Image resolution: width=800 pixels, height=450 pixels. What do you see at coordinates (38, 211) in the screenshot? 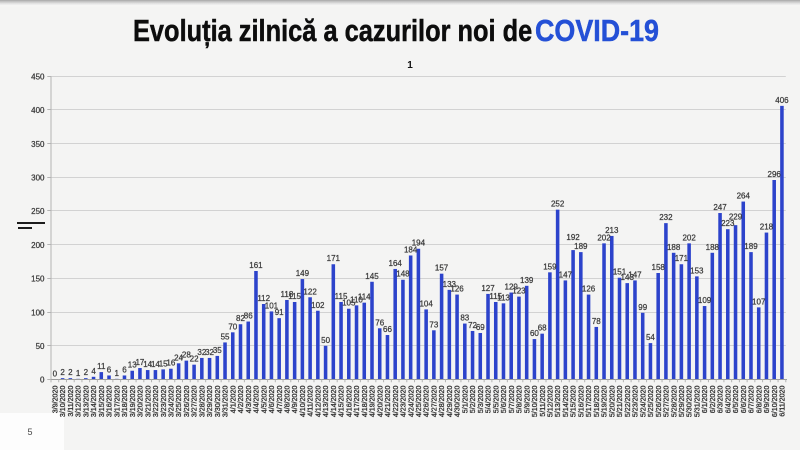
I see `svg-text: 250` at bounding box center [38, 211].